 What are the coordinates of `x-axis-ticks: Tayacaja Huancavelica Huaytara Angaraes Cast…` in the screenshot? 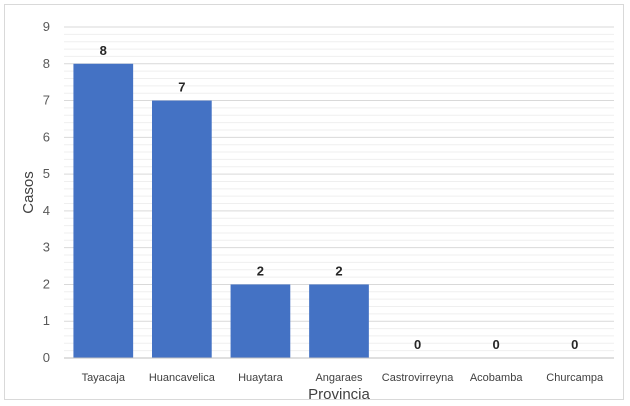 It's located at (343, 378).